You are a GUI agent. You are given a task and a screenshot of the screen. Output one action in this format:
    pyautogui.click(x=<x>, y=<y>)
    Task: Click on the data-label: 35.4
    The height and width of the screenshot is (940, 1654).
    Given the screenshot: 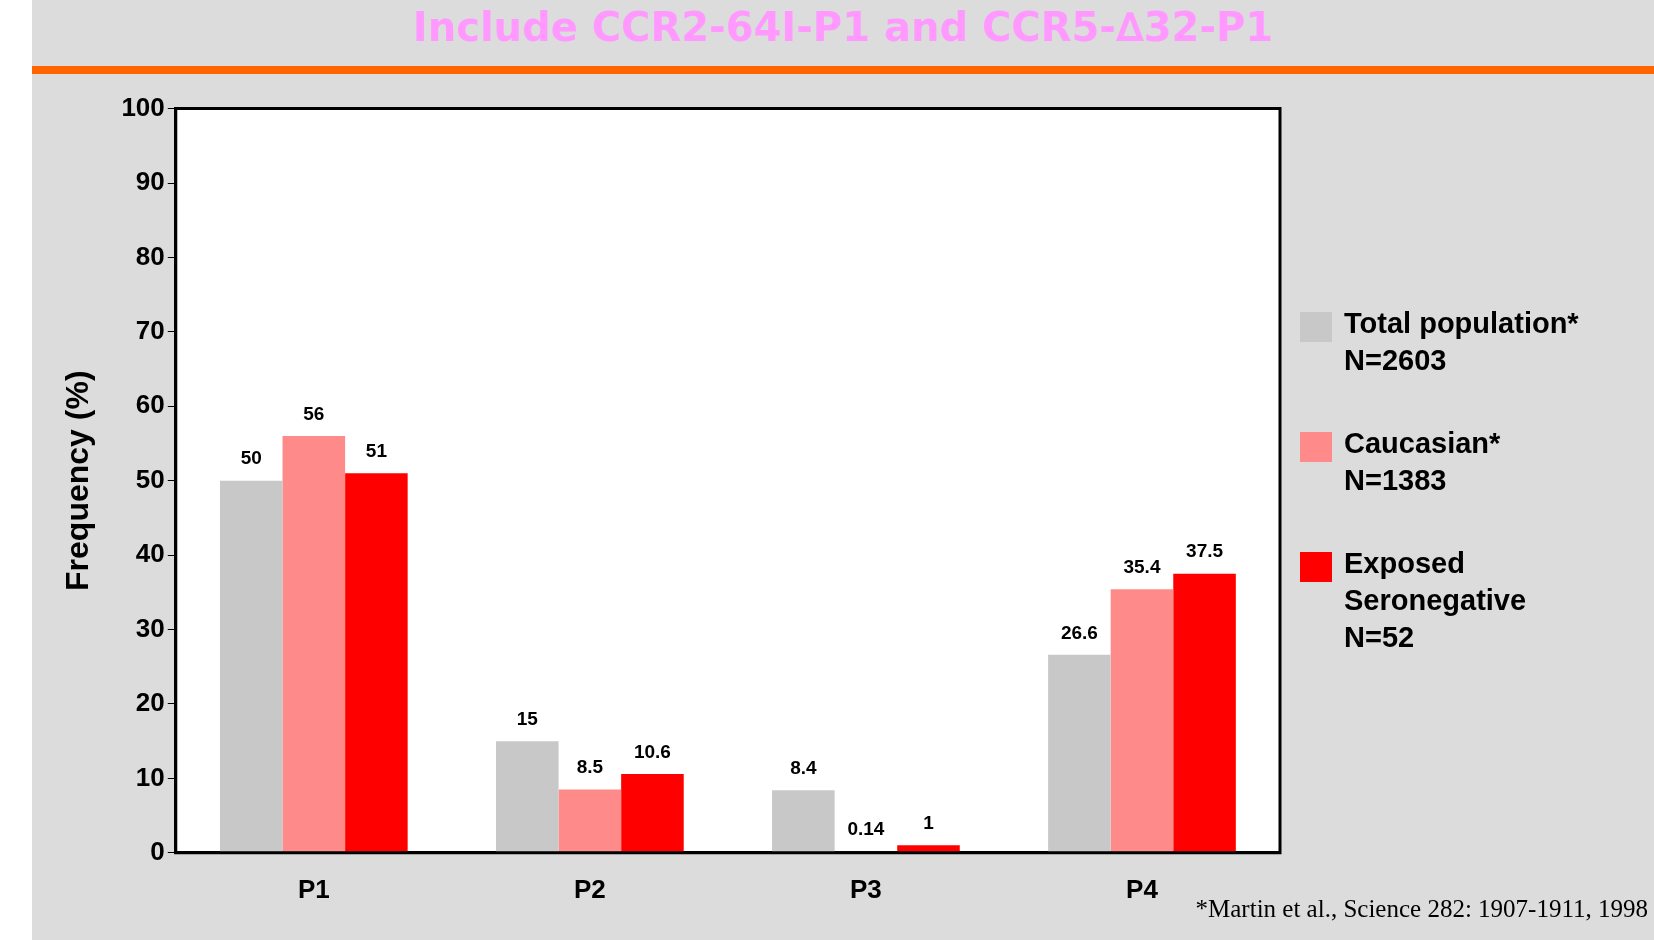 What is the action you would take?
    pyautogui.click(x=1142, y=567)
    